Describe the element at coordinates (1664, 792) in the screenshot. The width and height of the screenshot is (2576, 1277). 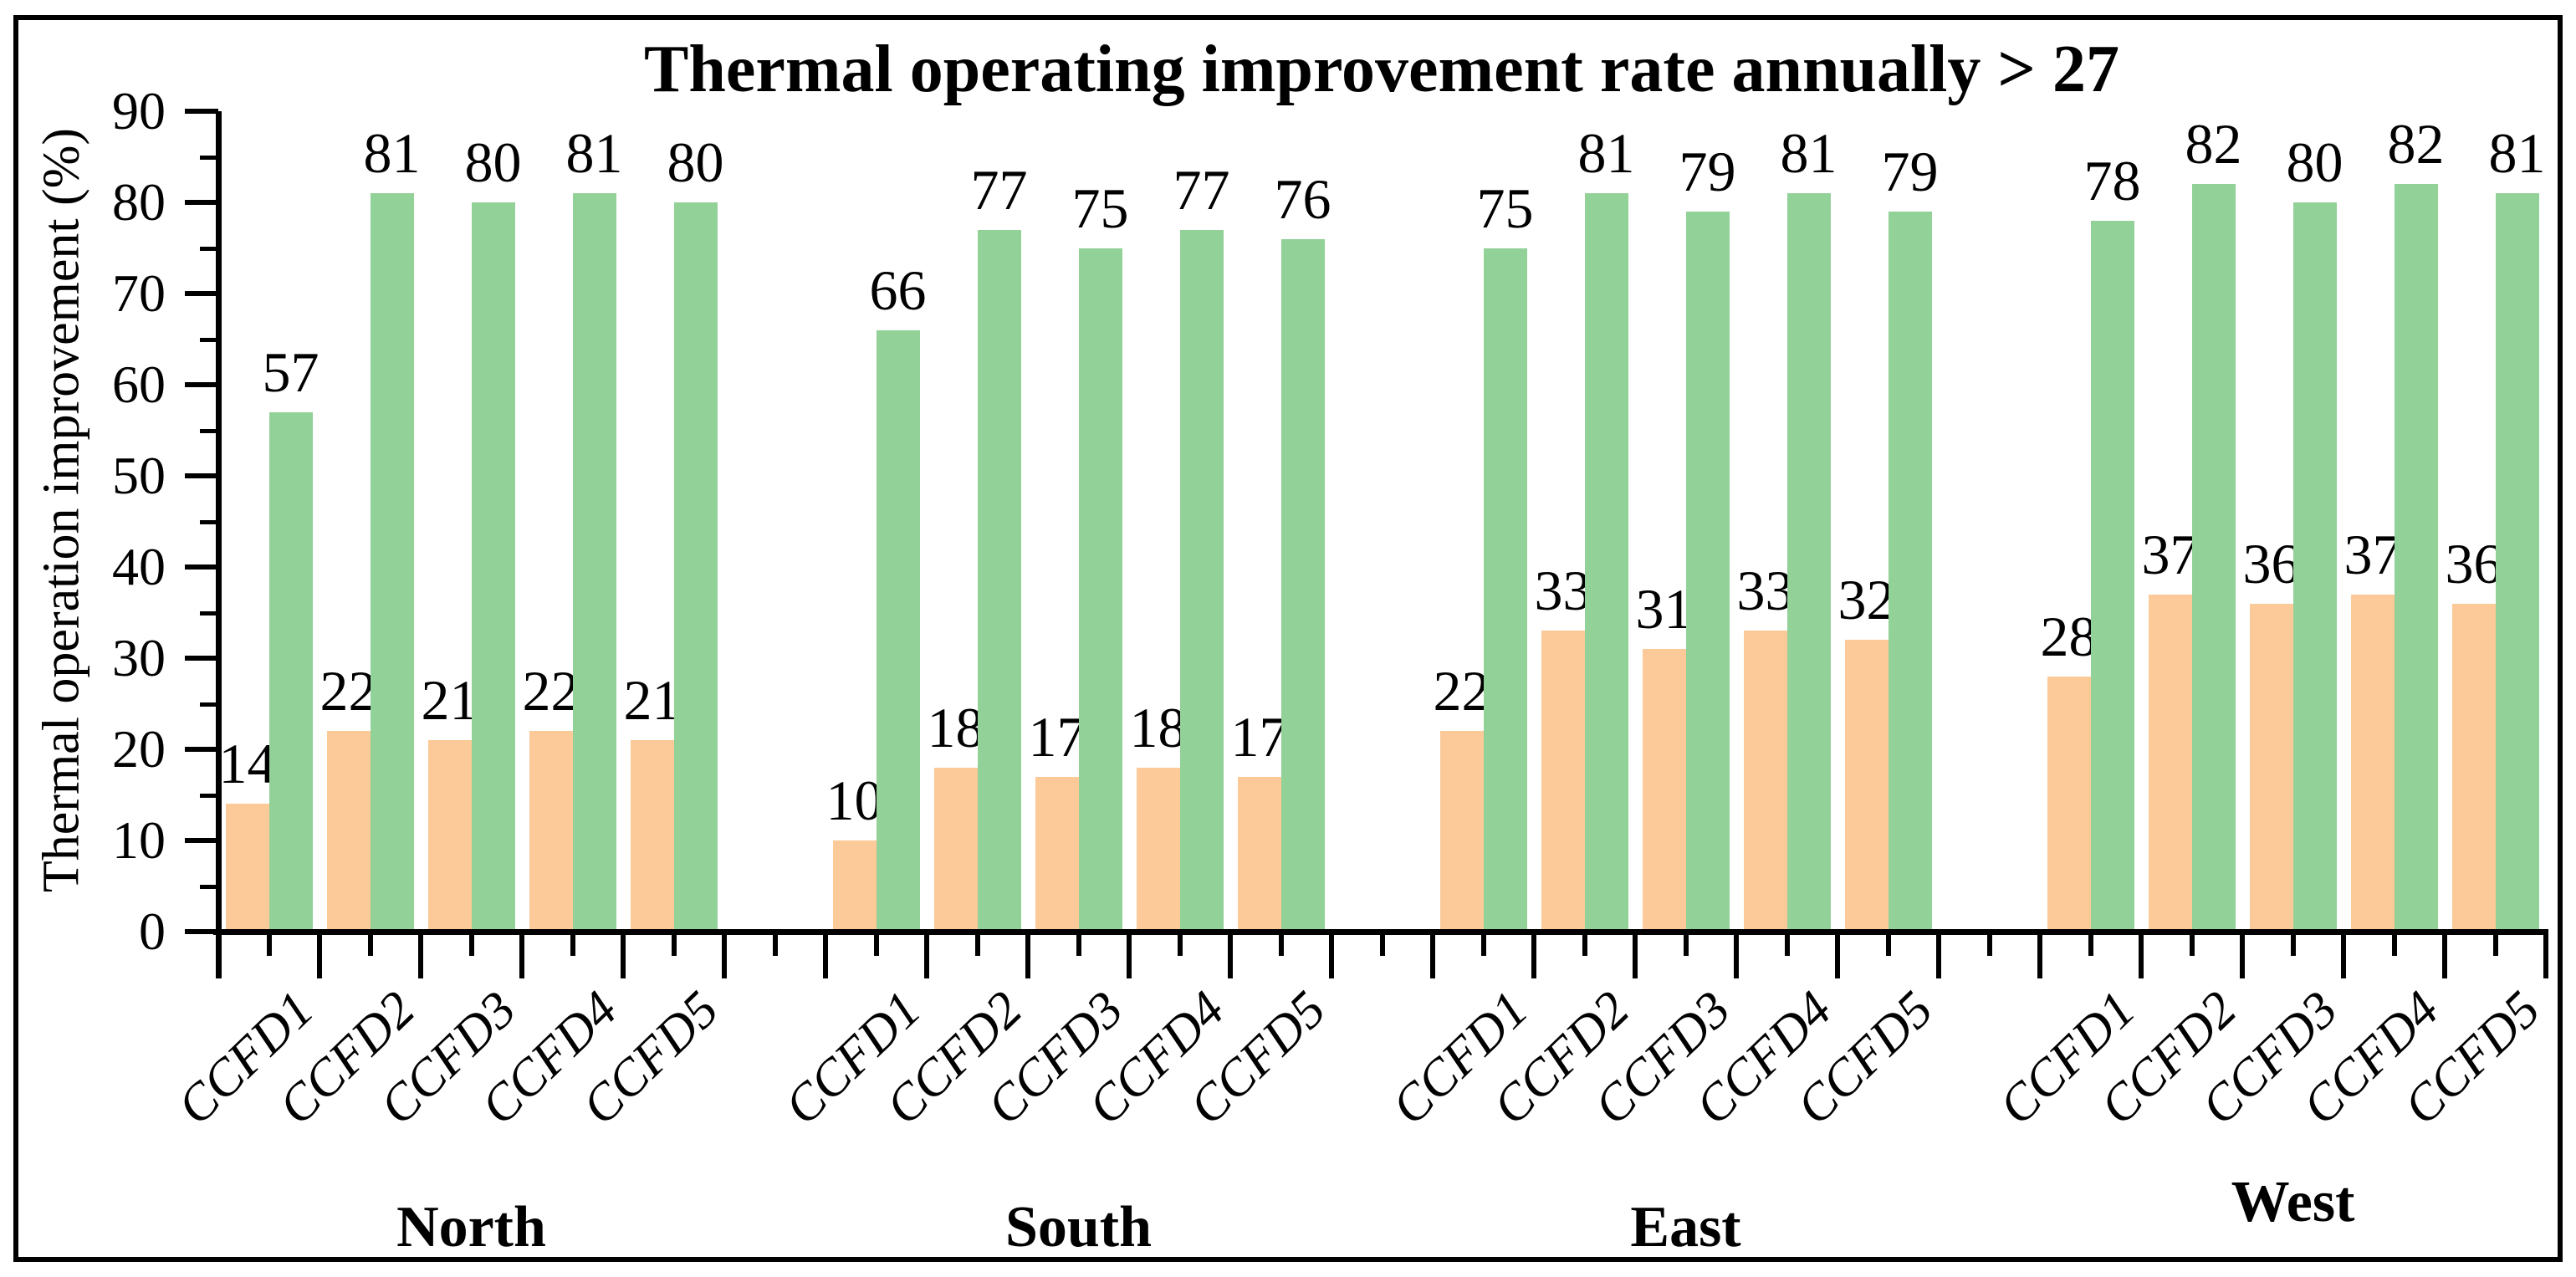
I see `bar-orange-East-CCFD3` at that location.